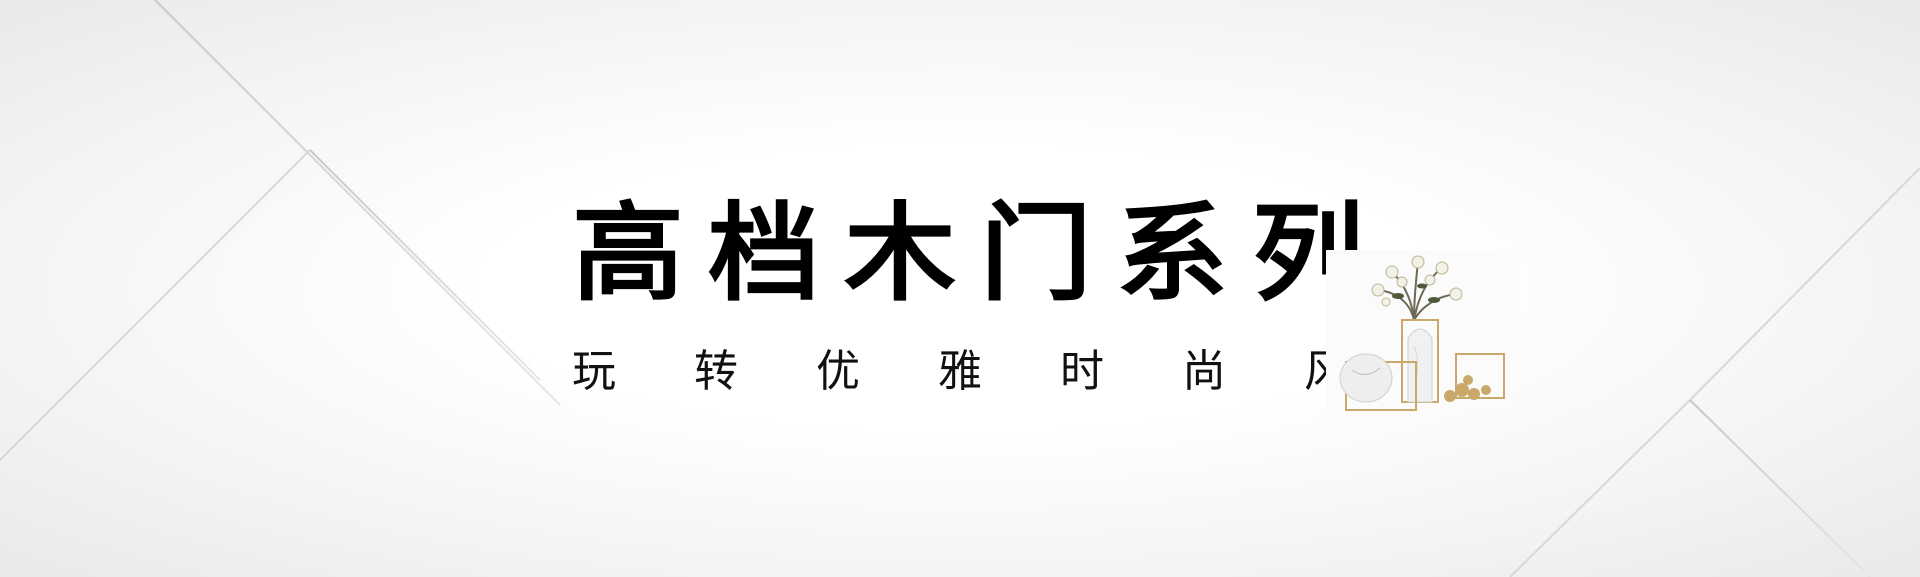 The height and width of the screenshot is (577, 1920). I want to click on banner-title: 高档木门系列, so click(980, 254).